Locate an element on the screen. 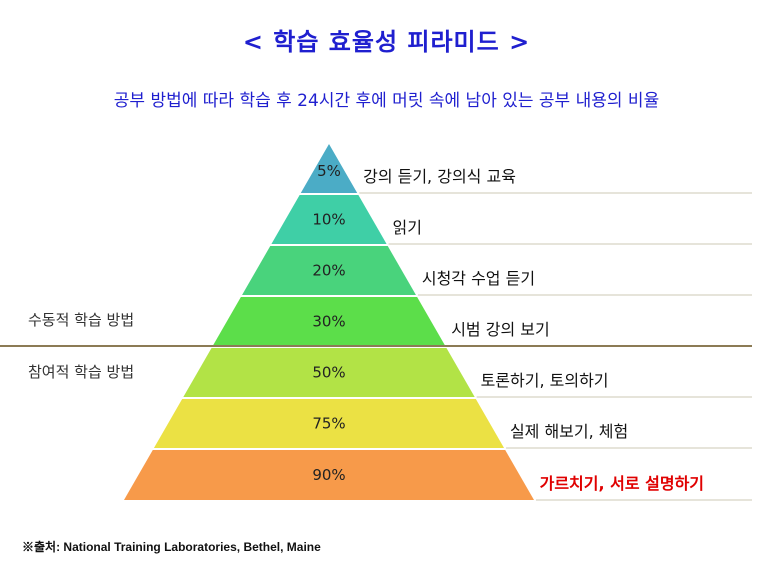 The width and height of the screenshot is (773, 580). level-method-label: 강의 듣기, 강의식 교육 is located at coordinates (439, 176).